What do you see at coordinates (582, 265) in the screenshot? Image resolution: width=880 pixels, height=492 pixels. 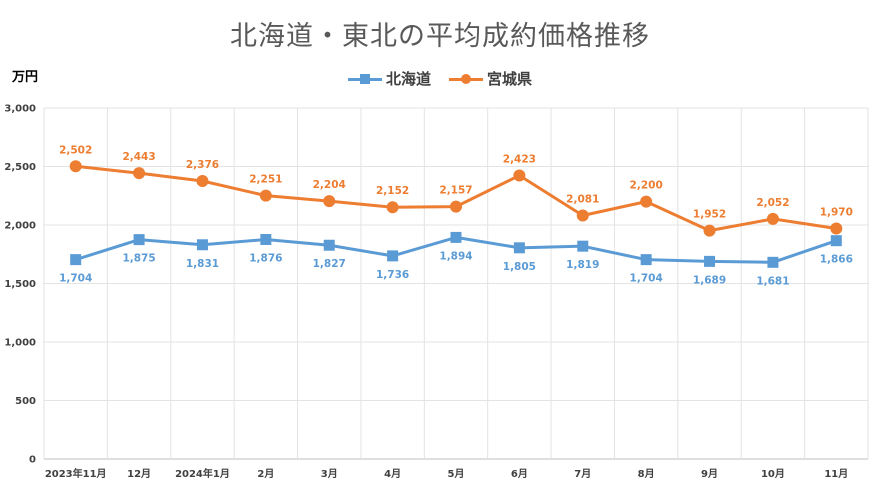 I see `data-label-0: 1,819` at bounding box center [582, 265].